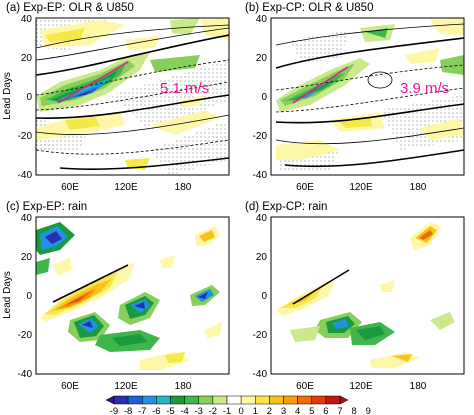 This screenshot has height=415, width=474. I want to click on panel-b-ytick-40: 40, so click(262, 19).